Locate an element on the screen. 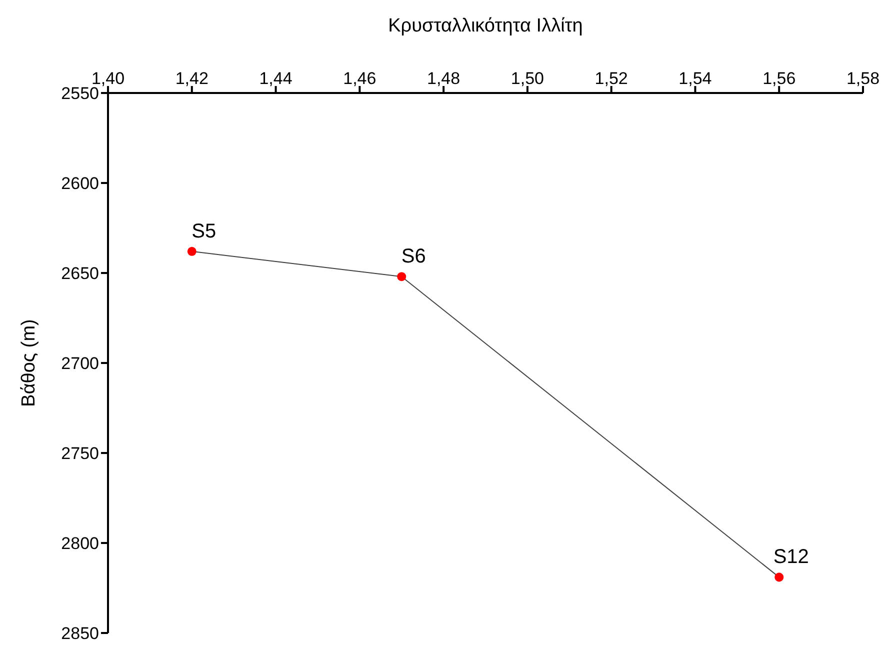  x-tick-label: 1,52 is located at coordinates (611, 78).